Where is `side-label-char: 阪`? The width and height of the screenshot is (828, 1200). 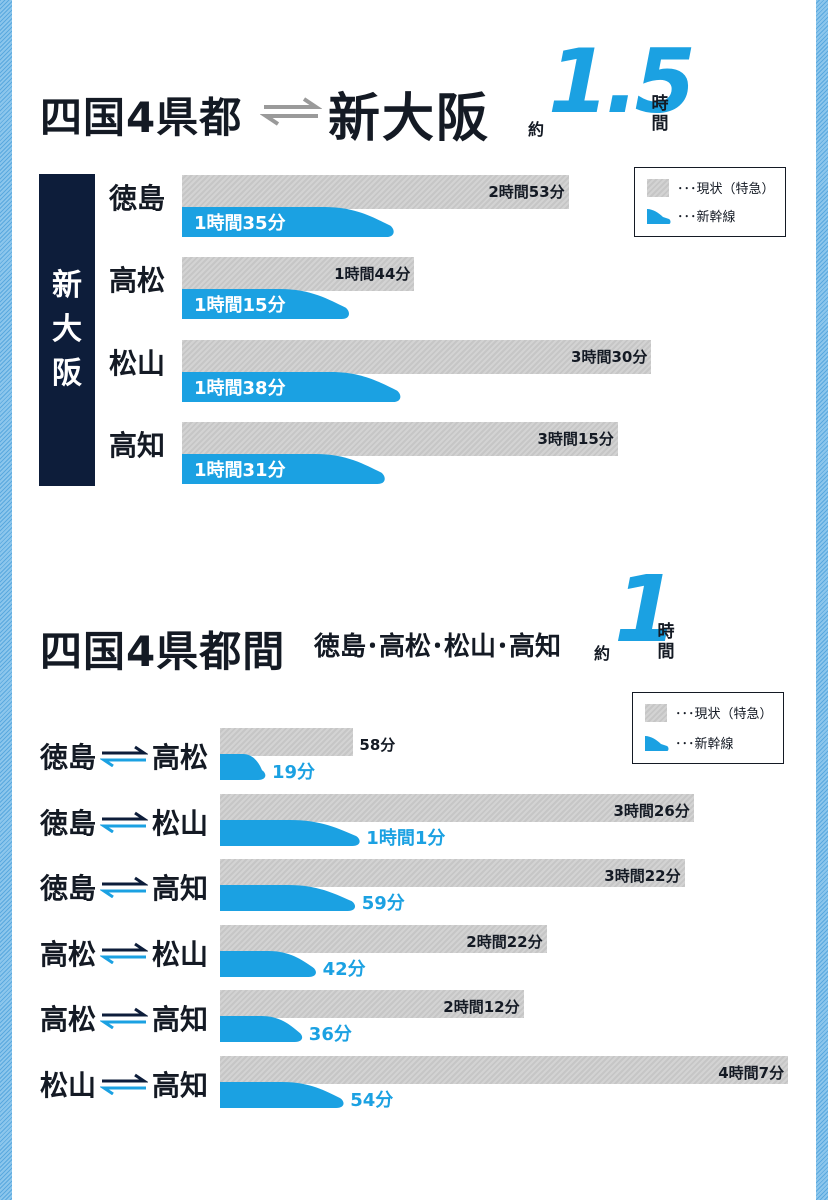 side-label-char: 阪 is located at coordinates (67, 373).